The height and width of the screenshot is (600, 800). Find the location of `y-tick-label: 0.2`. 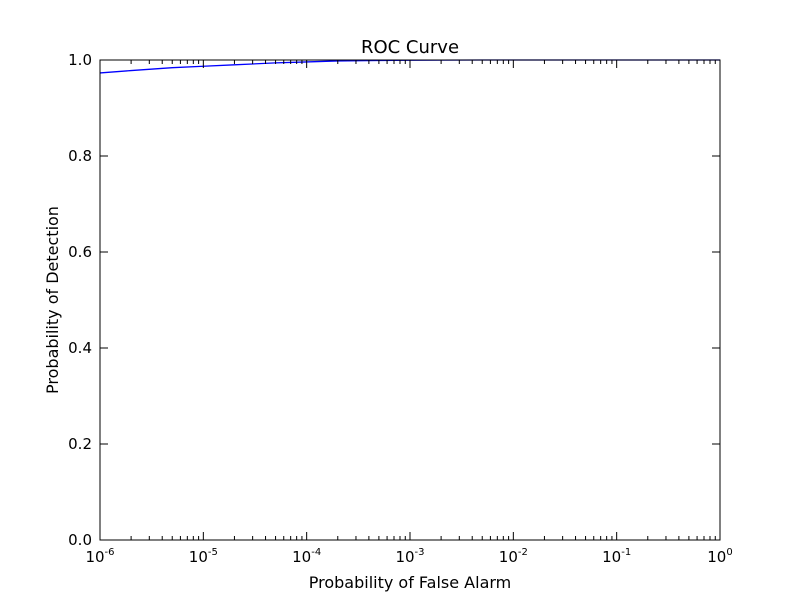

y-tick-label: 0.2 is located at coordinates (80, 444).